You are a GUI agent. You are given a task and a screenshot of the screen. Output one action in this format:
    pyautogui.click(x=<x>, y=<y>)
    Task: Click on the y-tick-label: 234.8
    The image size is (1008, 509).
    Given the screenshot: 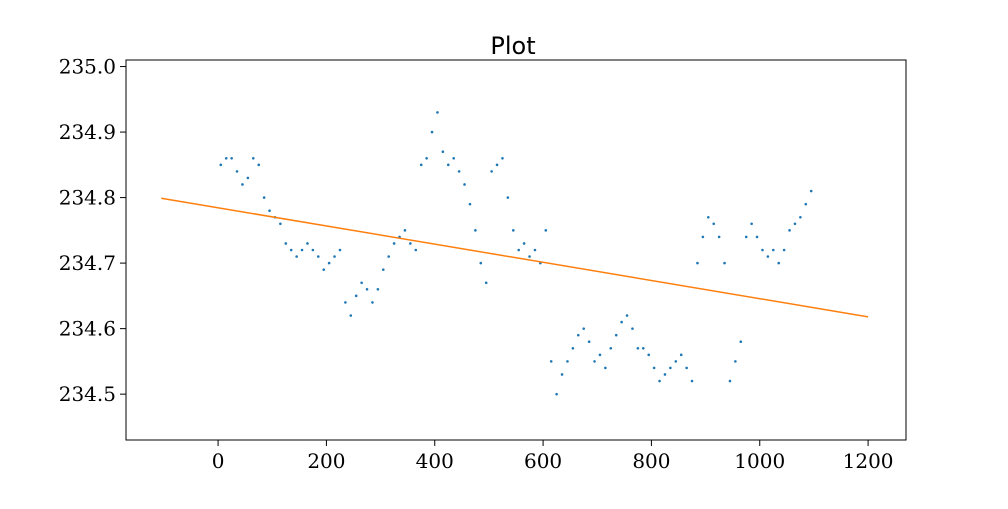 What is the action you would take?
    pyautogui.click(x=87, y=198)
    